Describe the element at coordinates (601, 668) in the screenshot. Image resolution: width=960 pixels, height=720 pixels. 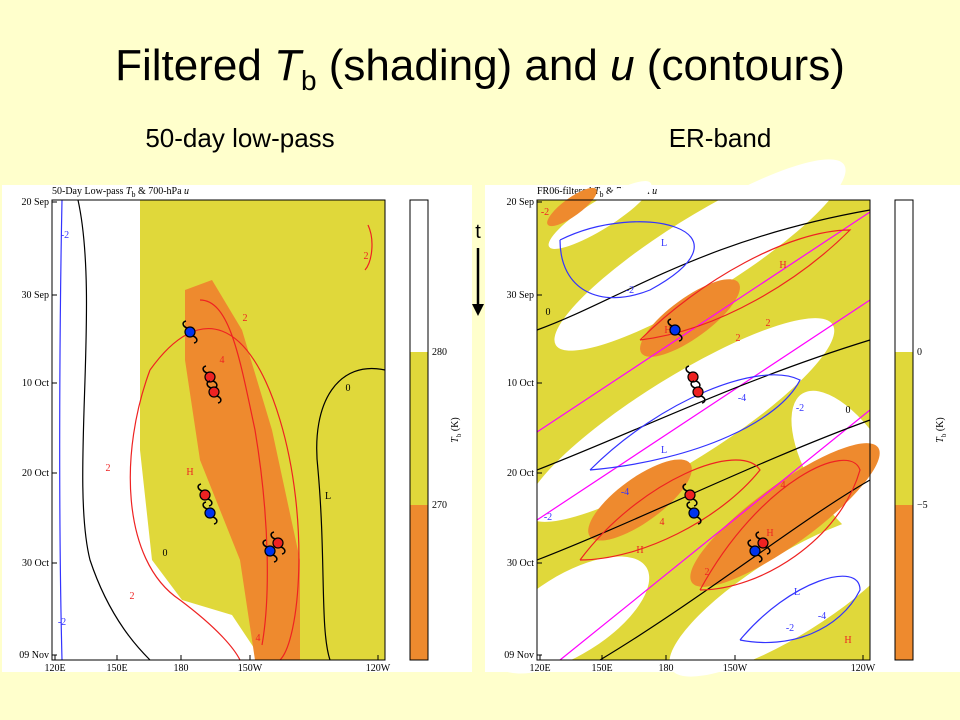
I see `x-tick-label: 150E` at that location.